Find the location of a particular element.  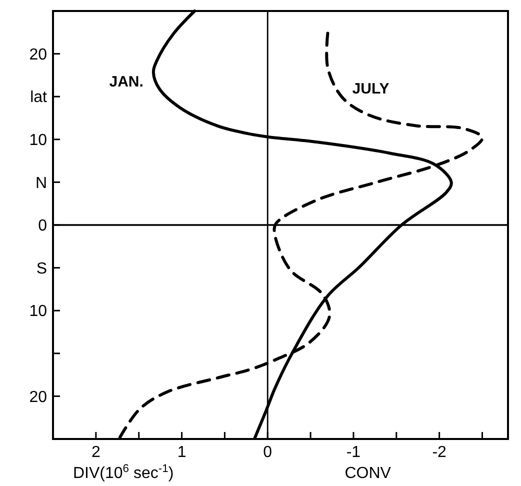

x-tick-label: -1 is located at coordinates (353, 452).